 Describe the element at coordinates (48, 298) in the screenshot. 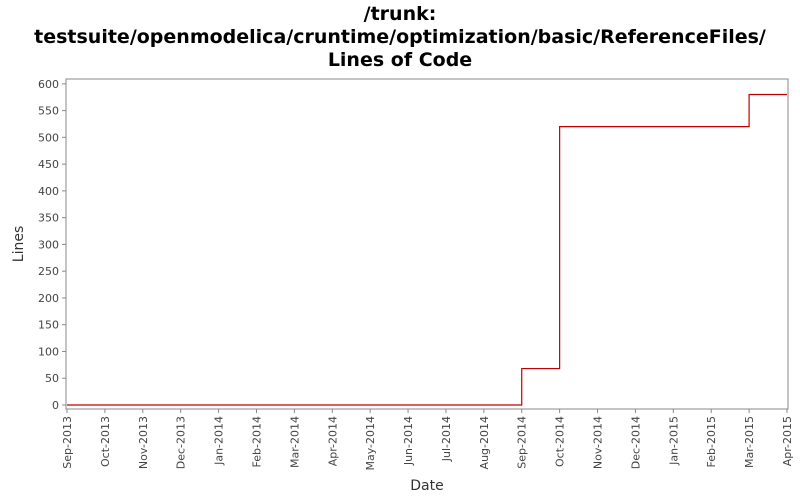

I see `y-tick-label: 200` at that location.